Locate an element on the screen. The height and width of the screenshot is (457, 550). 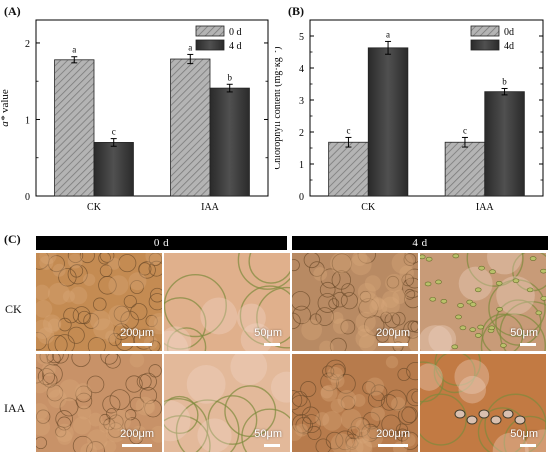
panel-a-label: (A) is located at coordinates (12, 11).